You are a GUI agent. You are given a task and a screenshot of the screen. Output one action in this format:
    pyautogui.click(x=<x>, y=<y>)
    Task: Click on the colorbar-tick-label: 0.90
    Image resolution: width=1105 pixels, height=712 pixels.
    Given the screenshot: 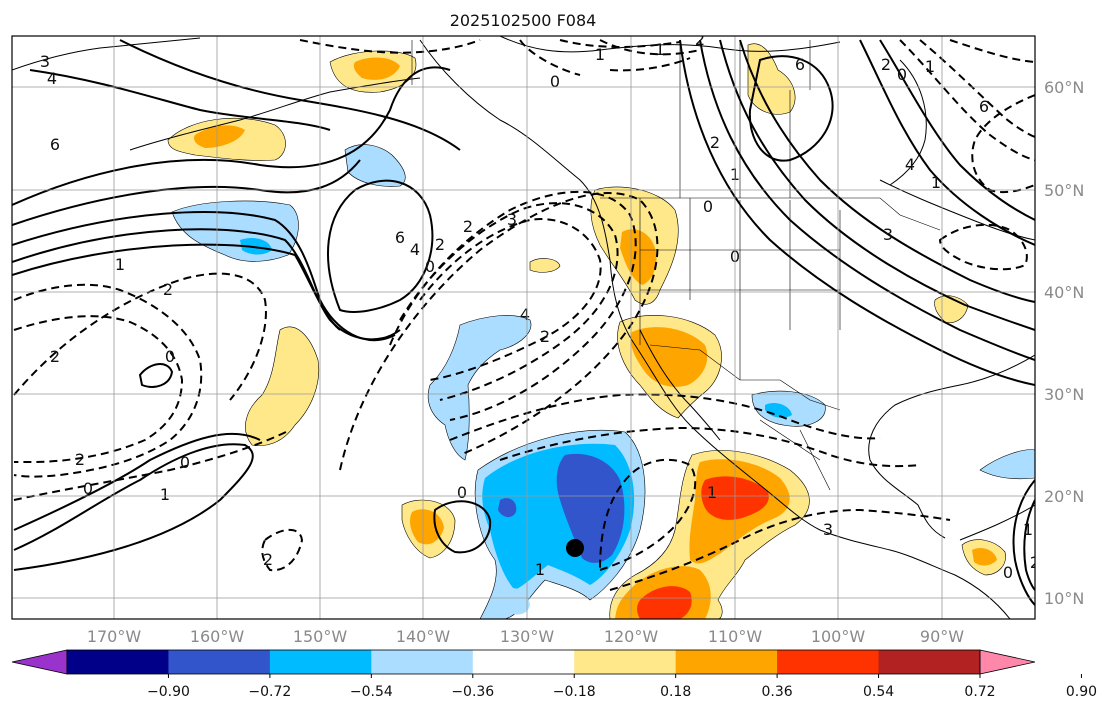 What is the action you would take?
    pyautogui.click(x=1081, y=692)
    